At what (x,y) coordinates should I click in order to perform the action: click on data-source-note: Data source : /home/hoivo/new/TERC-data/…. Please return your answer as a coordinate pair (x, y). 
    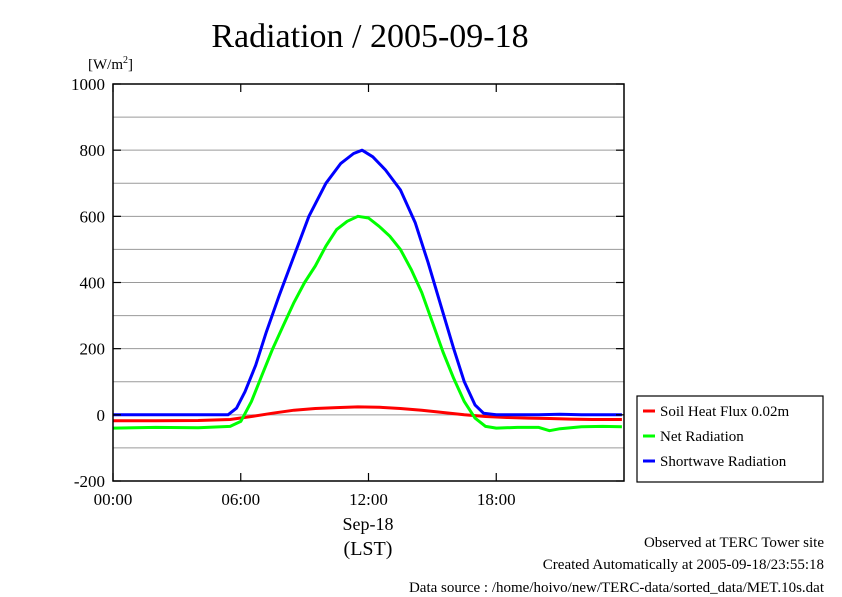
    Looking at the image, I should click on (616, 588).